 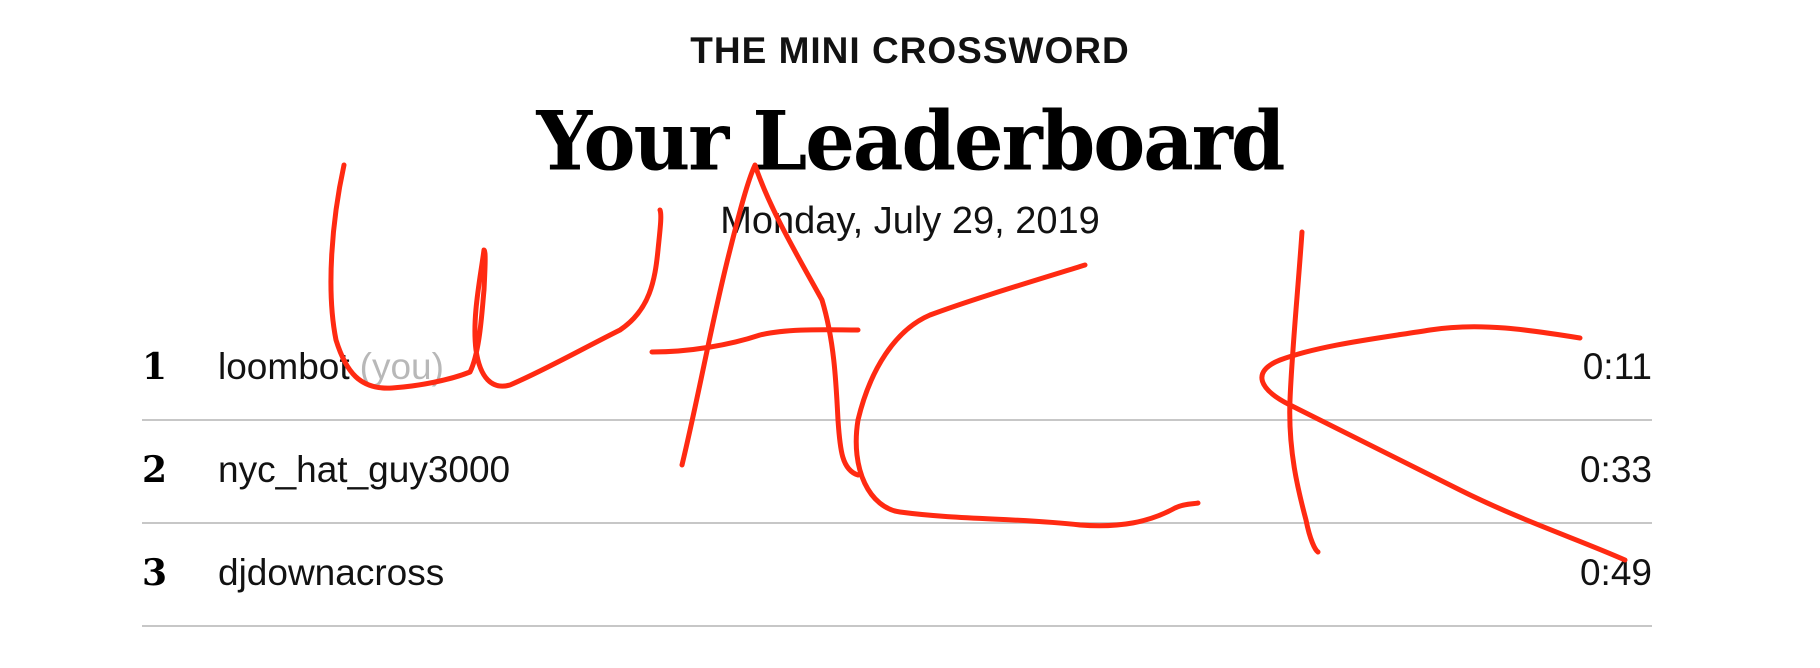 What do you see at coordinates (910, 221) in the screenshot?
I see `puzzle-date: Monday, July 29, 2019` at bounding box center [910, 221].